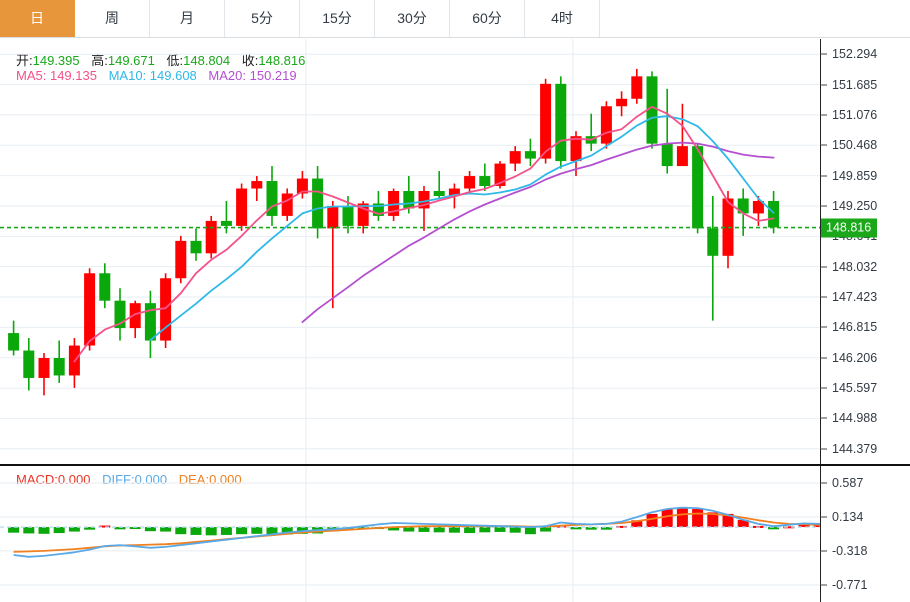 Image resolution: width=910 pixels, height=602 pixels. What do you see at coordinates (207, 60) in the screenshot?
I see `low-value: 148.804` at bounding box center [207, 60].